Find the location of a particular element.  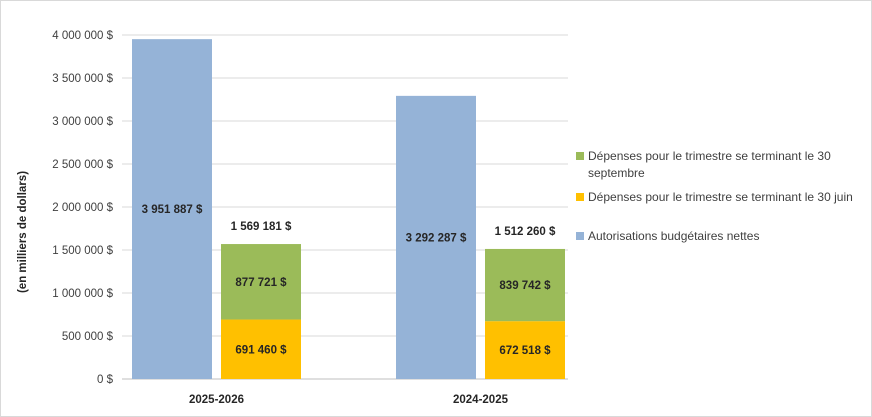

x-axis-categories: 2025-2026 2024-2025 is located at coordinates (349, 400).